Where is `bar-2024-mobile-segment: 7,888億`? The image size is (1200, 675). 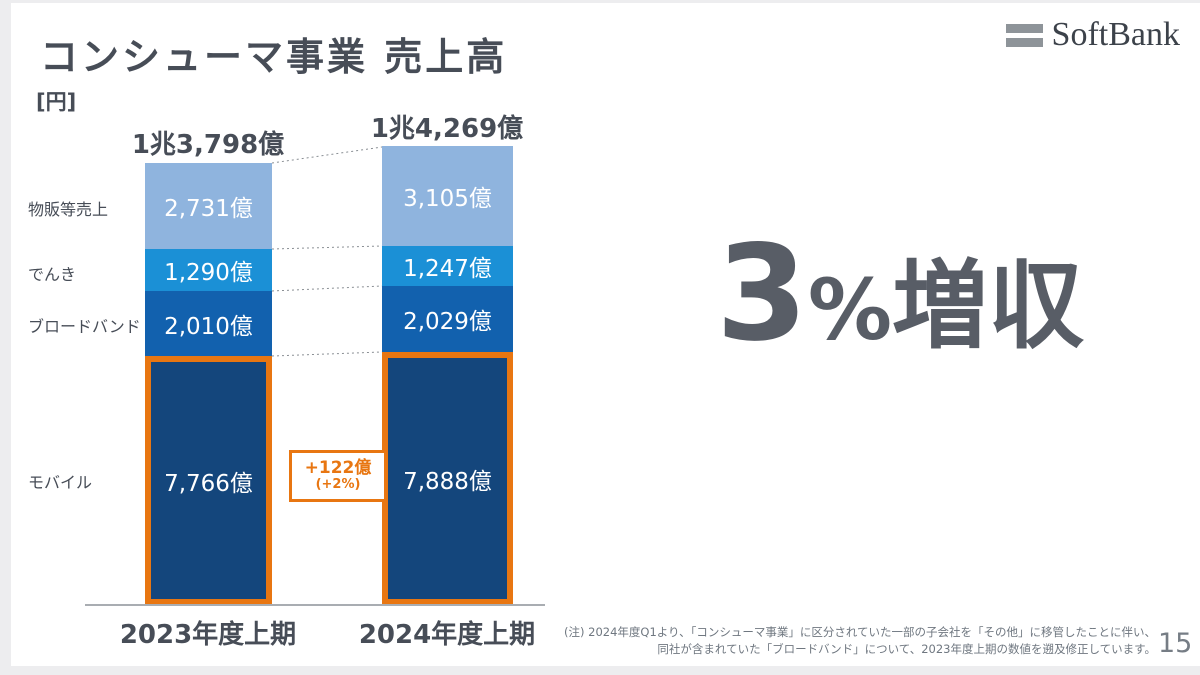 bar-2024-mobile-segment: 7,888億 is located at coordinates (447, 478).